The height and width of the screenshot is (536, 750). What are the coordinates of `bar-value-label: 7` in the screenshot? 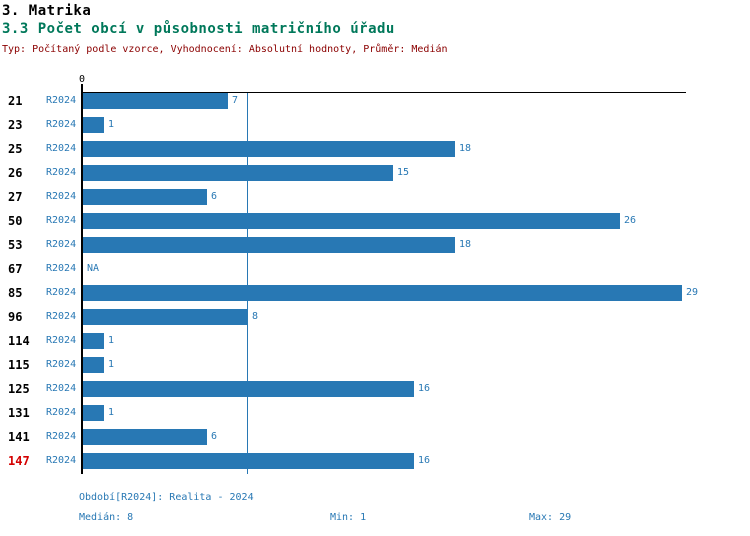 It's located at (235, 100).